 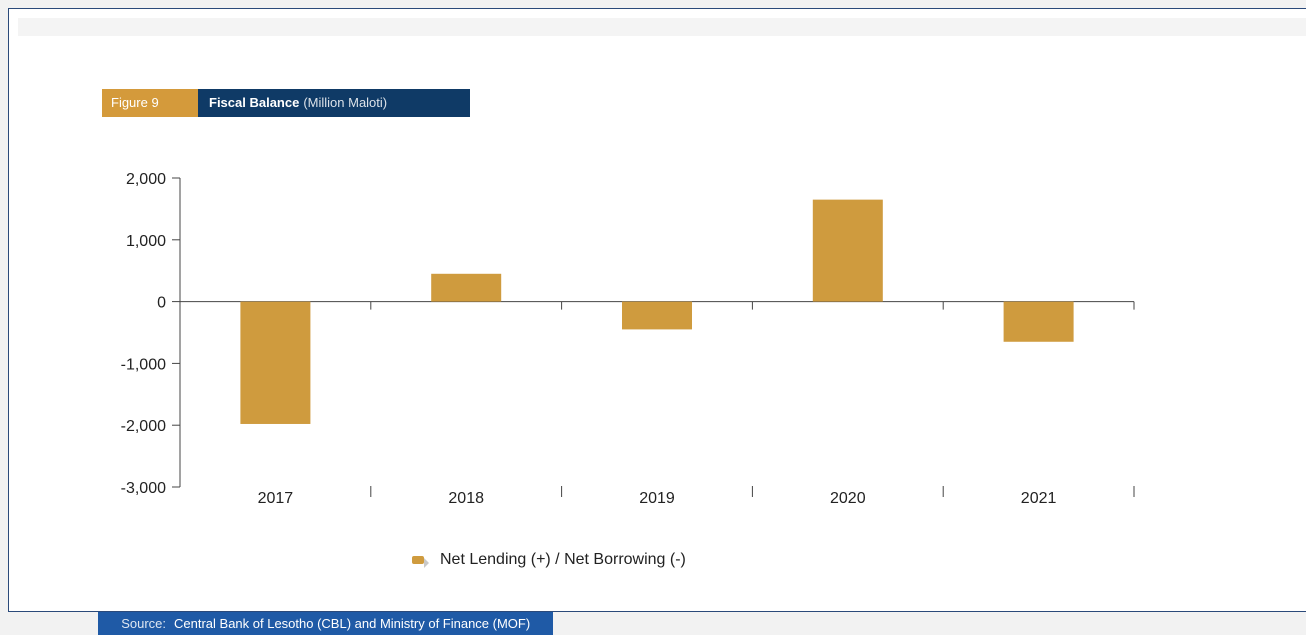 What do you see at coordinates (143, 488) in the screenshot?
I see `y-tick-label: -3,000` at bounding box center [143, 488].